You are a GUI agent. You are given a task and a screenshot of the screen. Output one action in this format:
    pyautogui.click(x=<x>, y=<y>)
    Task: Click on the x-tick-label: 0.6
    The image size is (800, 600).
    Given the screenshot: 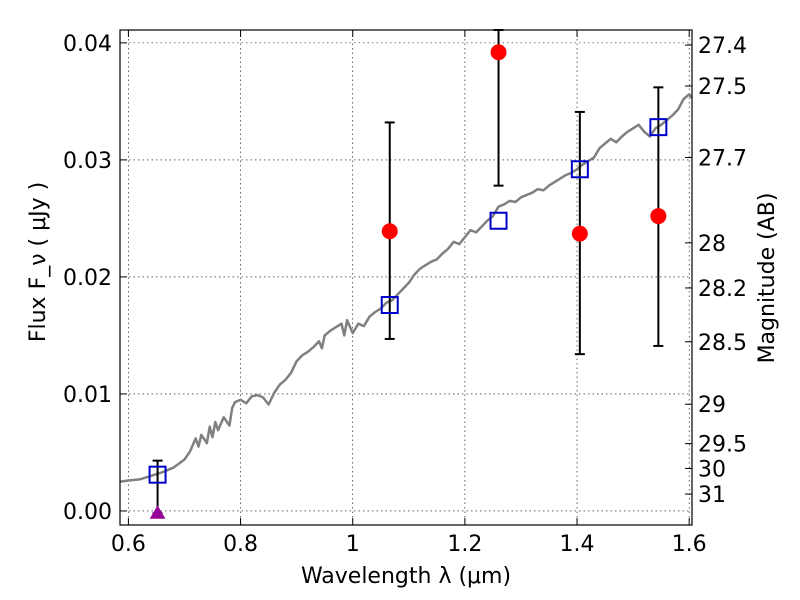 What is the action you would take?
    pyautogui.click(x=128, y=544)
    